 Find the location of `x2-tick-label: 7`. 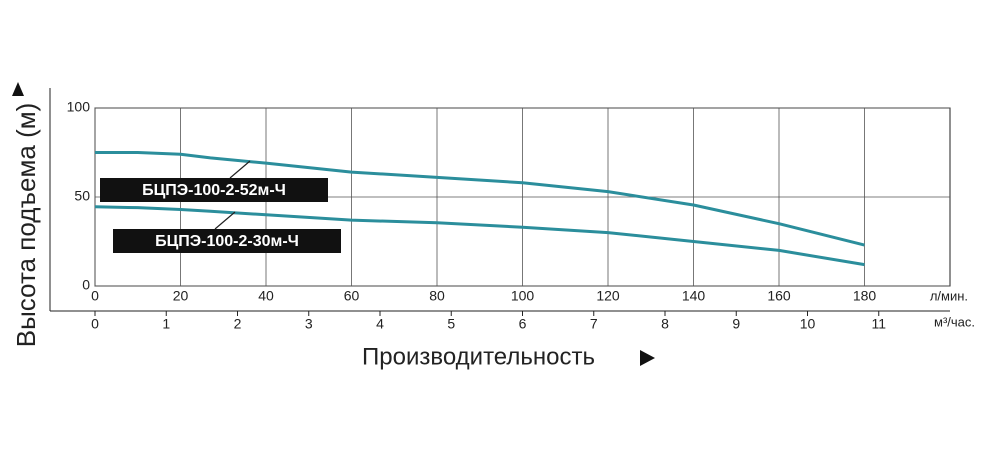

x2-tick-label: 7 is located at coordinates (594, 324).